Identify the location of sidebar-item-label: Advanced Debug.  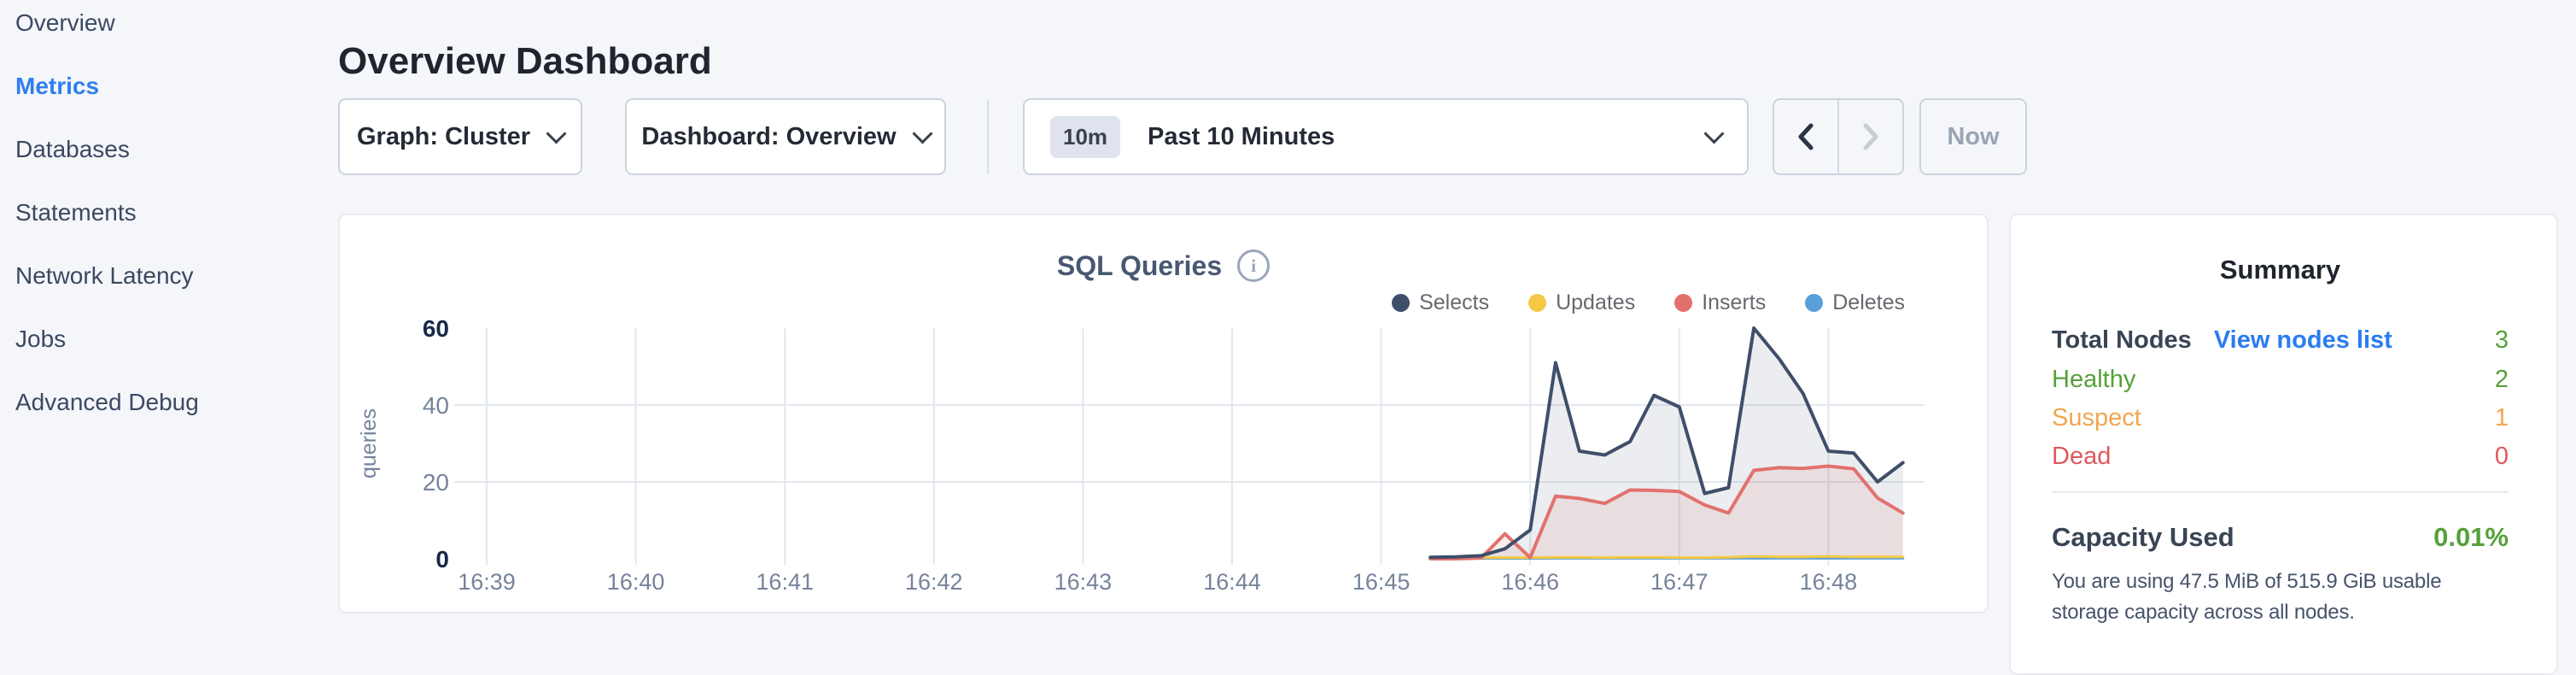
(107, 402).